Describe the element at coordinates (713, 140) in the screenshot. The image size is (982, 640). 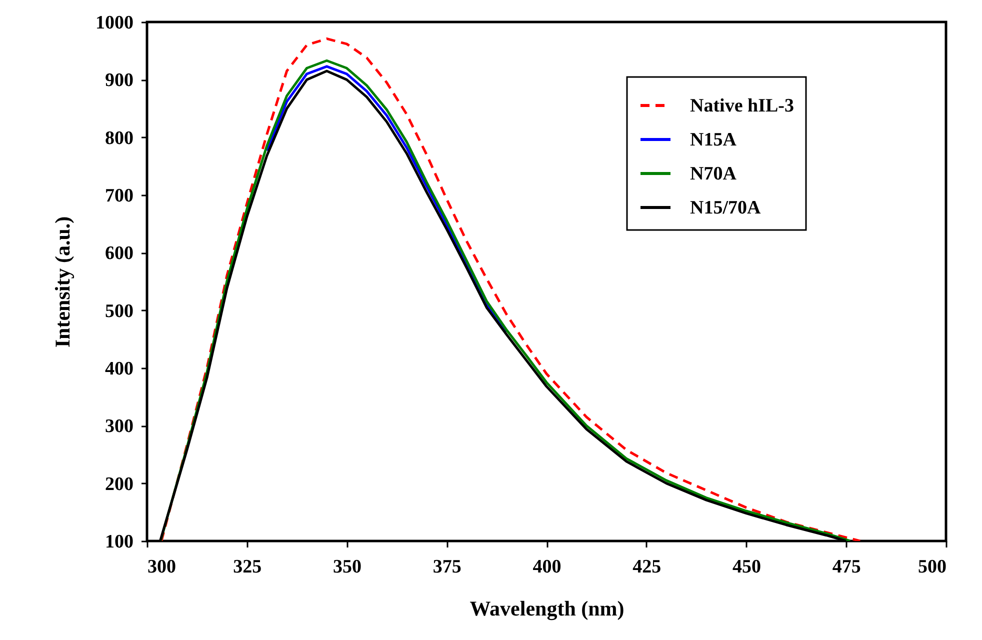
I see `legend-label: N15A` at that location.